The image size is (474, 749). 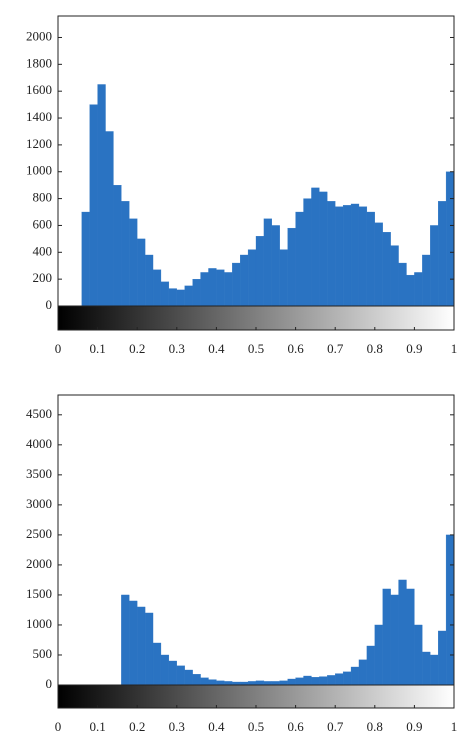 What do you see at coordinates (97, 348) in the screenshot?
I see `x-tick-label: 0.1` at bounding box center [97, 348].